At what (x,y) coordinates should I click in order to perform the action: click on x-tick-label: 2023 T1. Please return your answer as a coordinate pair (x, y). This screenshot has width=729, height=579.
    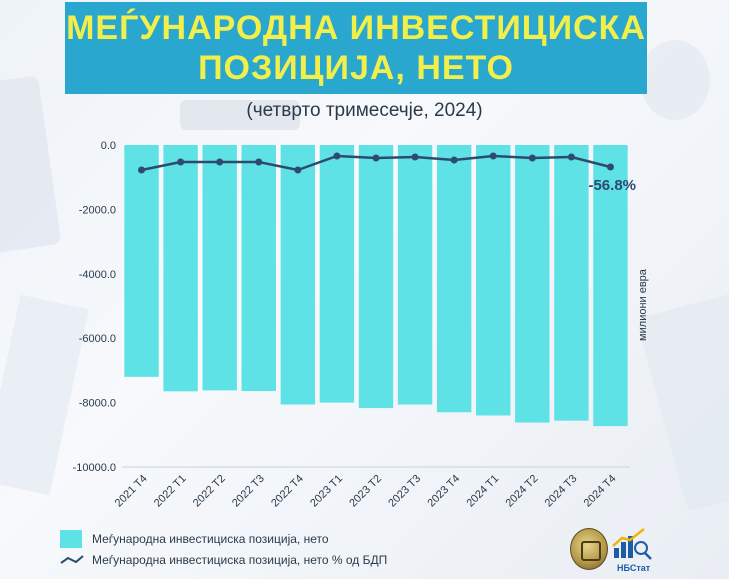
    Looking at the image, I should click on (326, 491).